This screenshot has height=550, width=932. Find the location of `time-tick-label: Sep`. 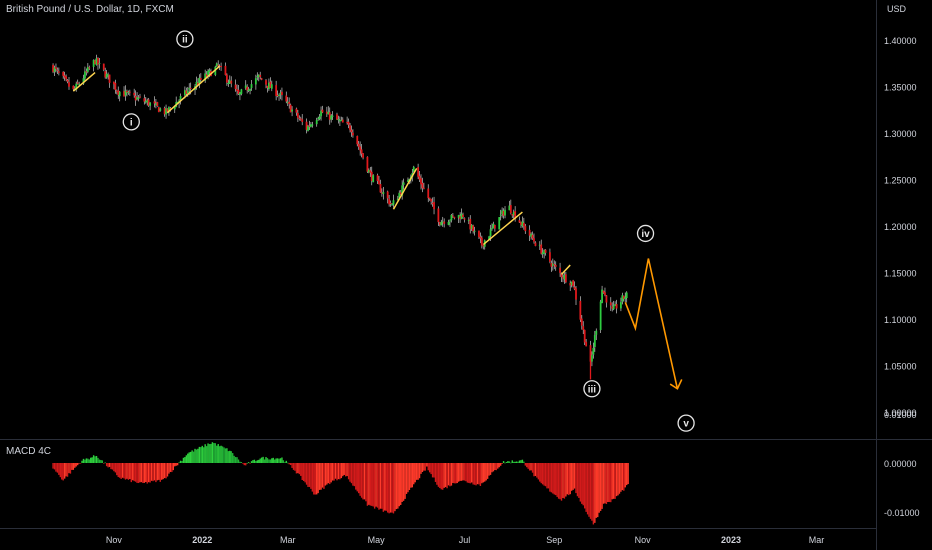

time-tick-label: Sep is located at coordinates (554, 540).